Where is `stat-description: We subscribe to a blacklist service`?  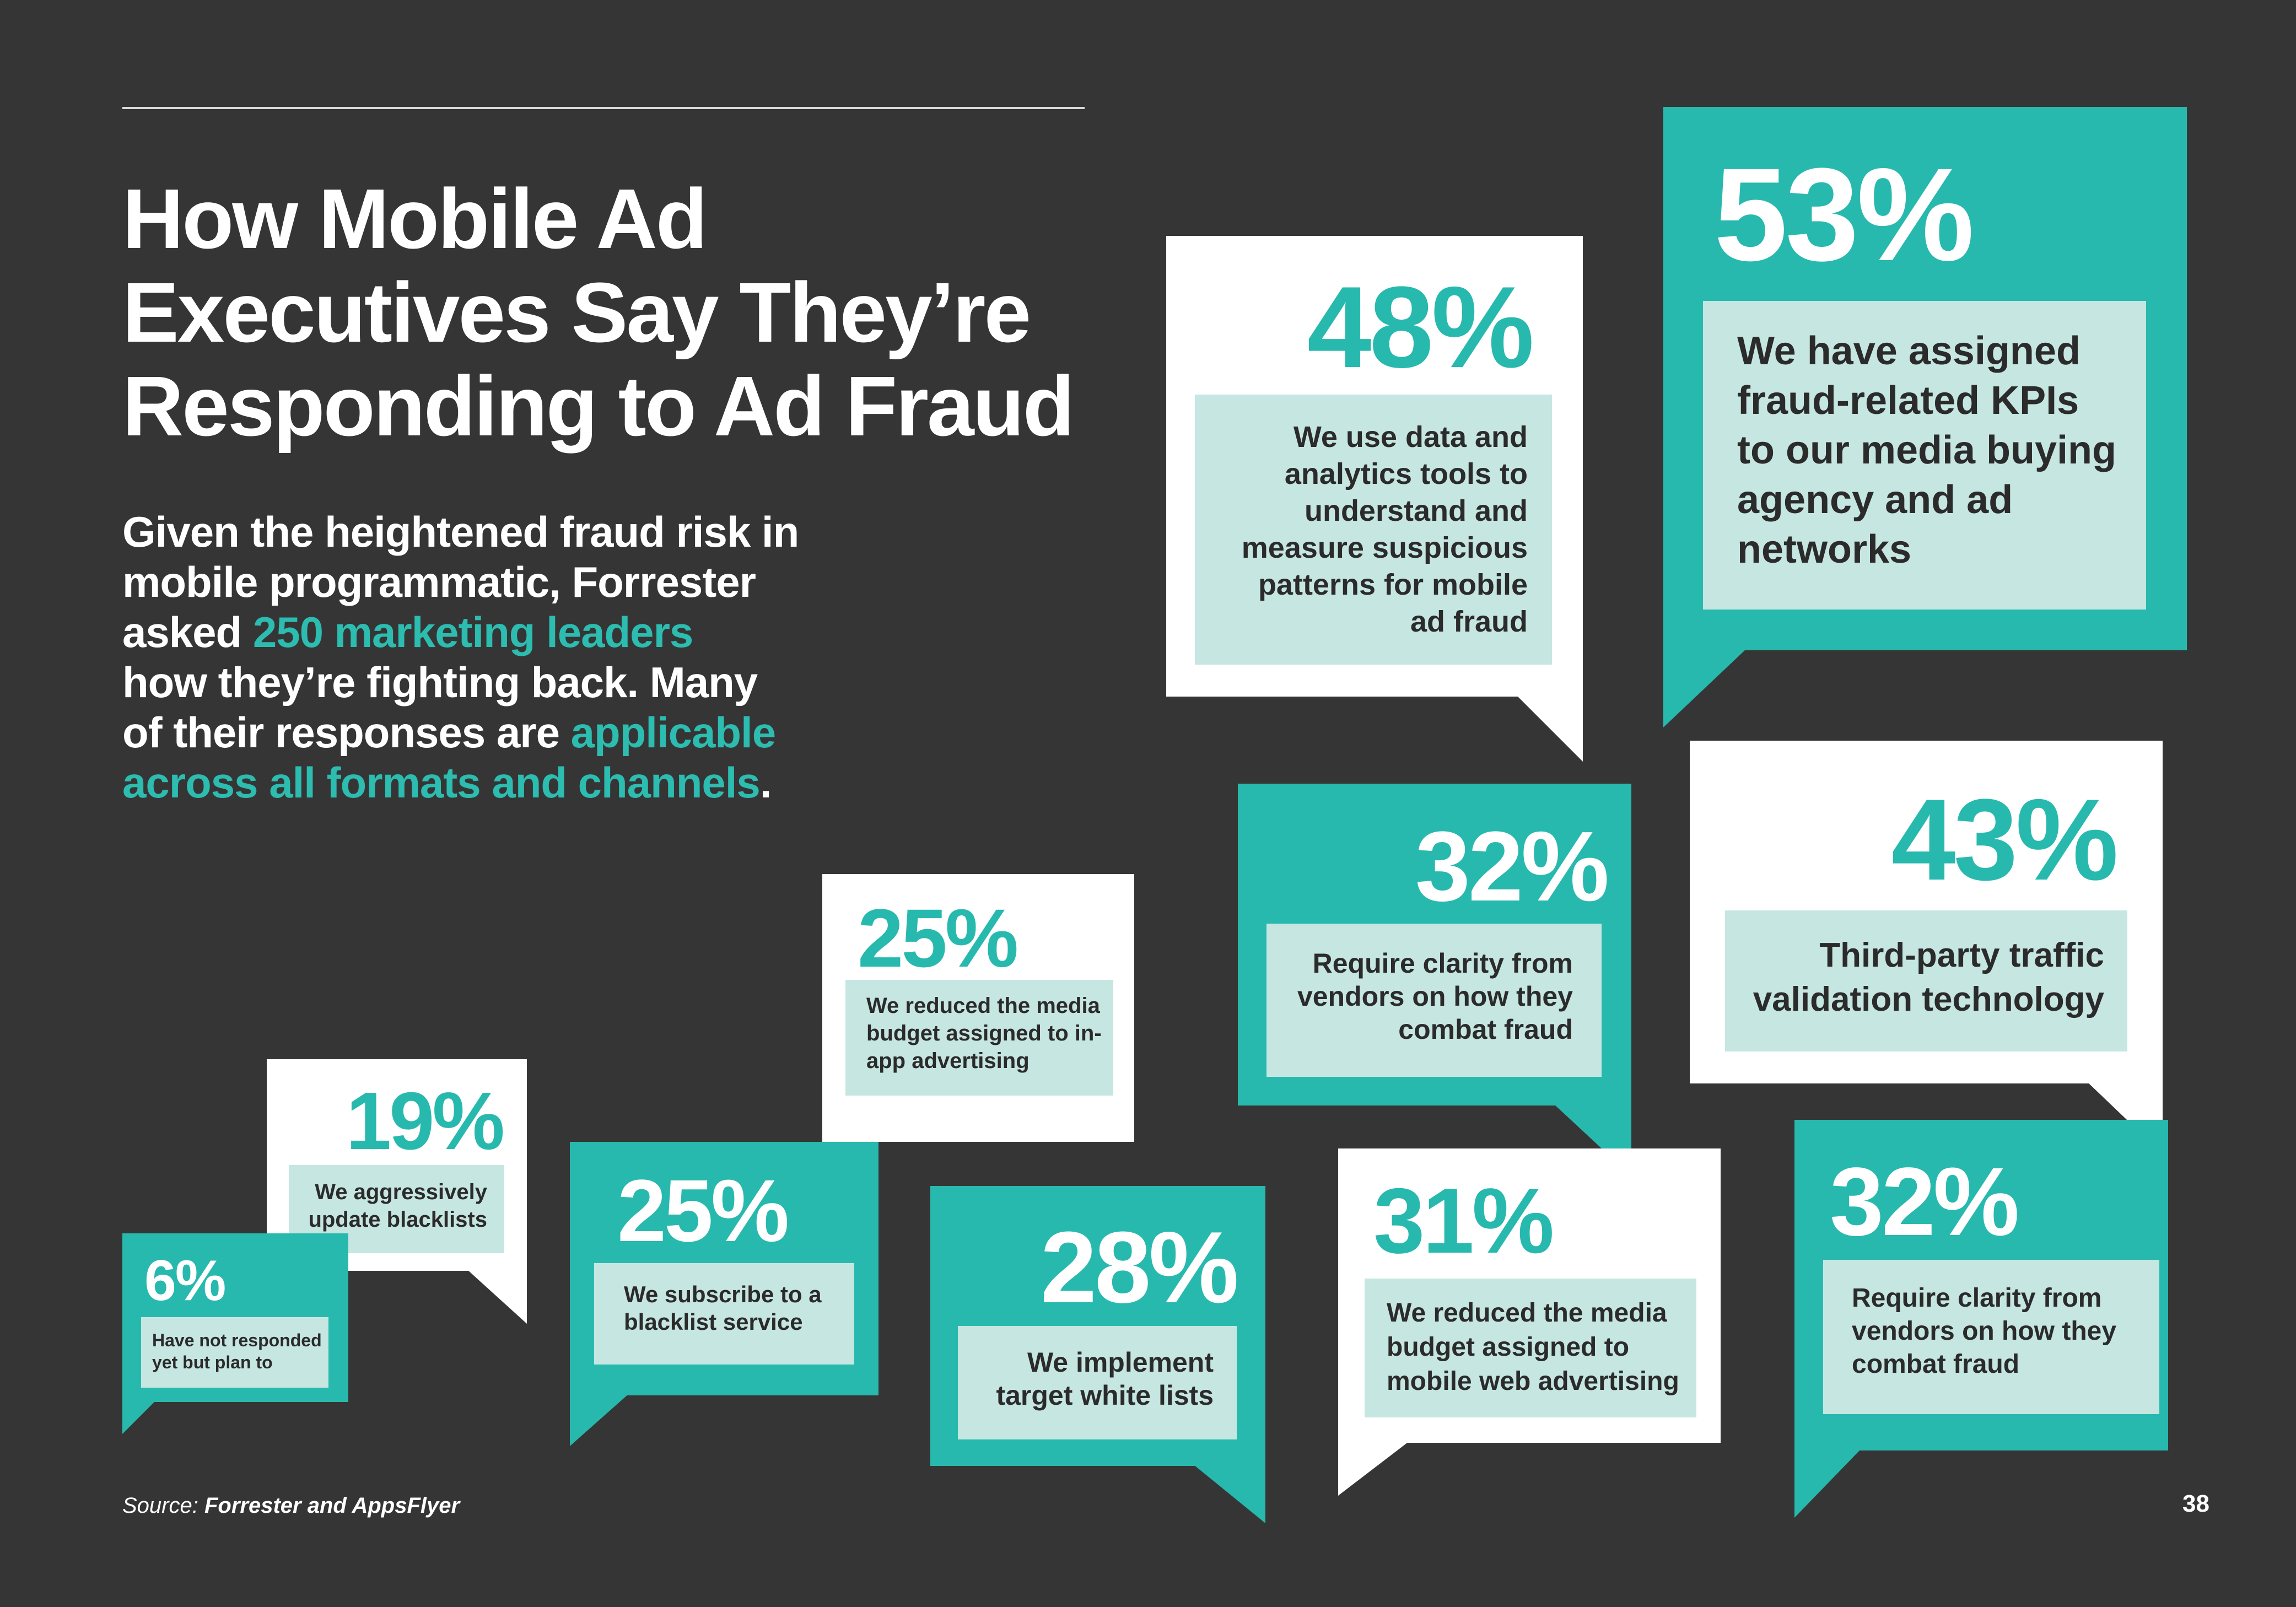 stat-description: We subscribe to a blacklist service is located at coordinates (724, 1314).